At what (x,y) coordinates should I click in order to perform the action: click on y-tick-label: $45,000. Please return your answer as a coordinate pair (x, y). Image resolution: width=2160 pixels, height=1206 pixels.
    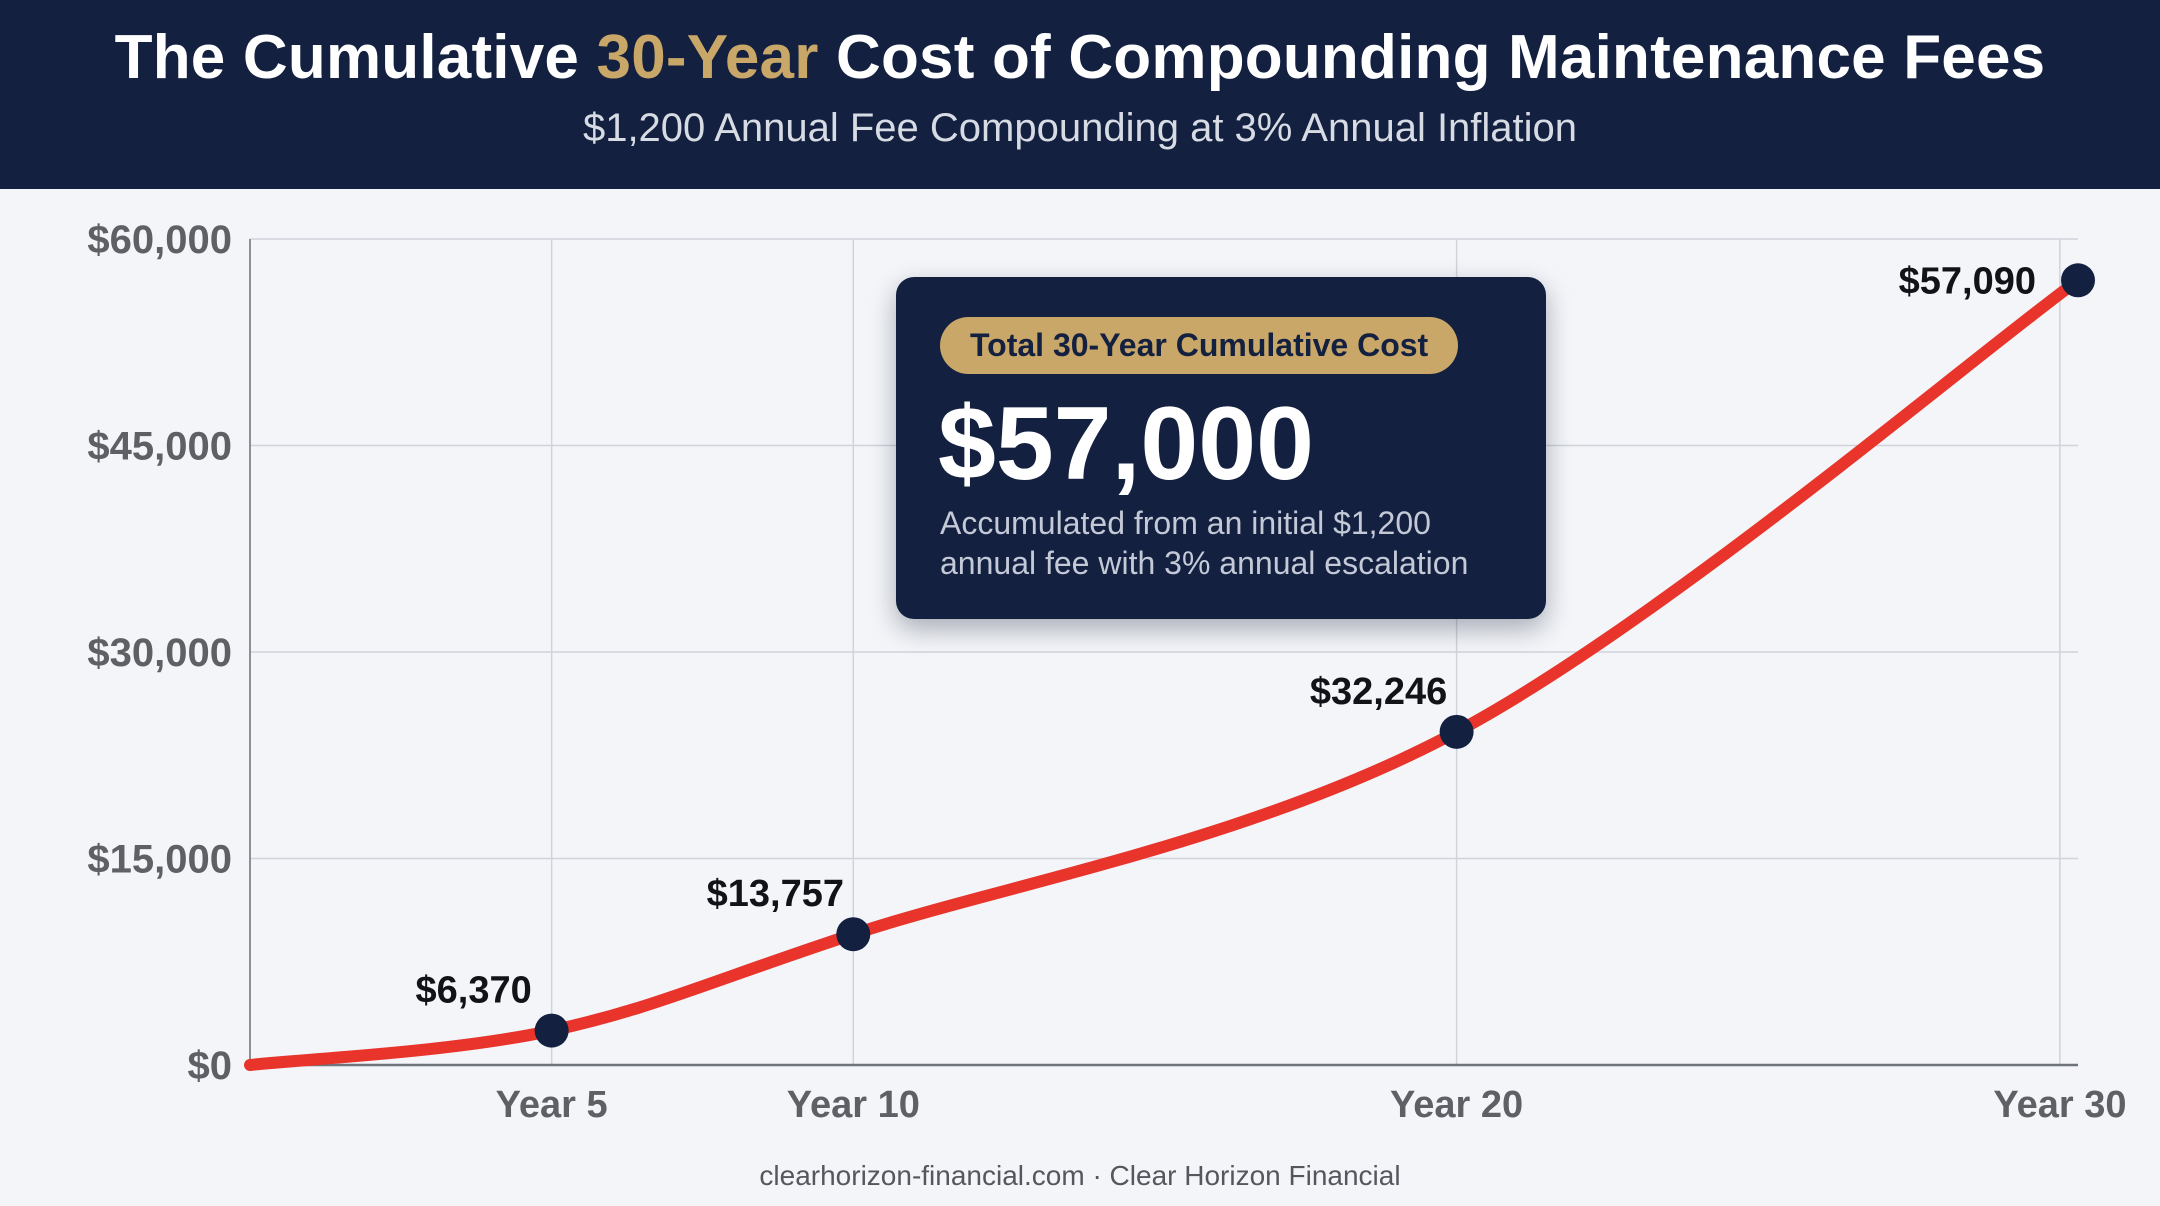
    Looking at the image, I should click on (159, 447).